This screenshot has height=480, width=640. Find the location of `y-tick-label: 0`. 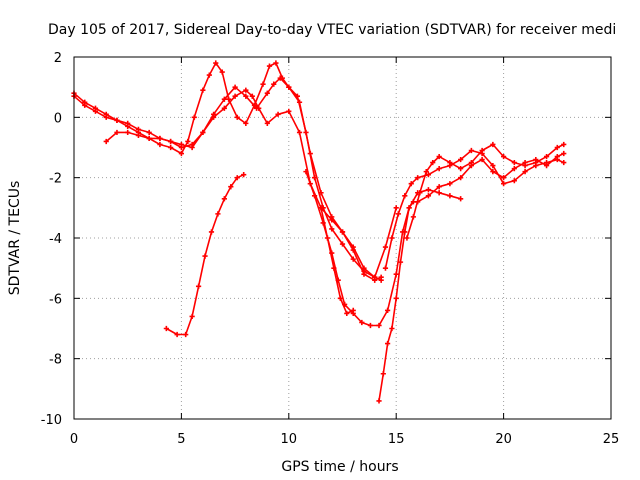

y-tick-label: 0 is located at coordinates (58, 118).